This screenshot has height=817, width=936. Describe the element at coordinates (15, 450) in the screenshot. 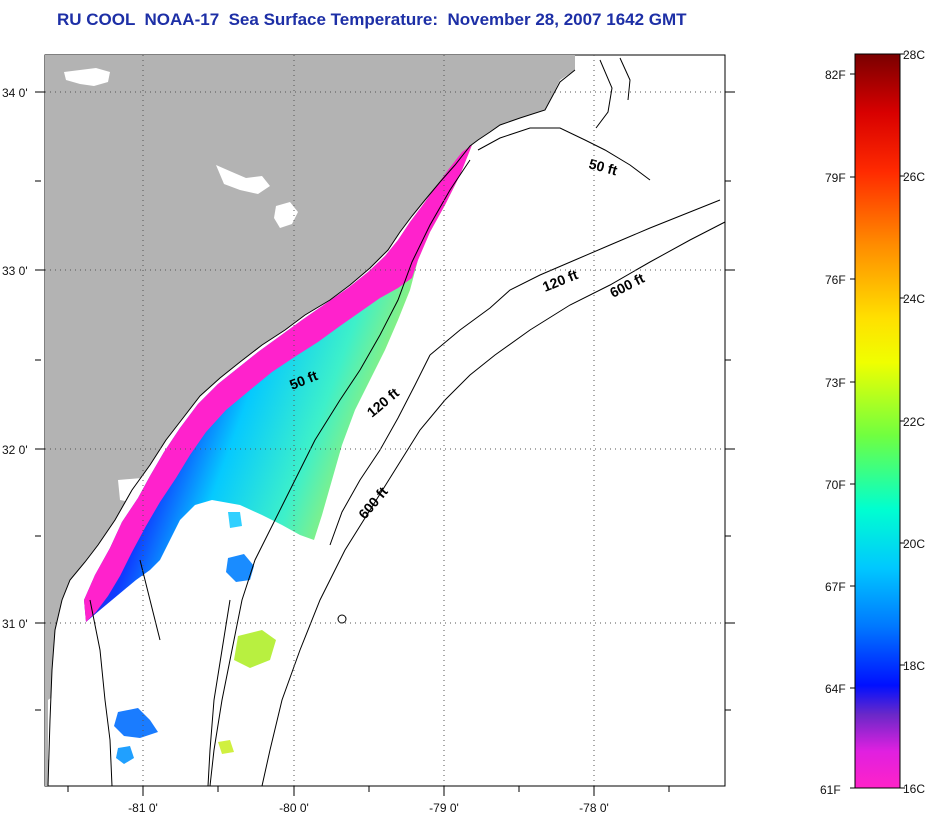

I see `lat-label: 32 0'` at that location.